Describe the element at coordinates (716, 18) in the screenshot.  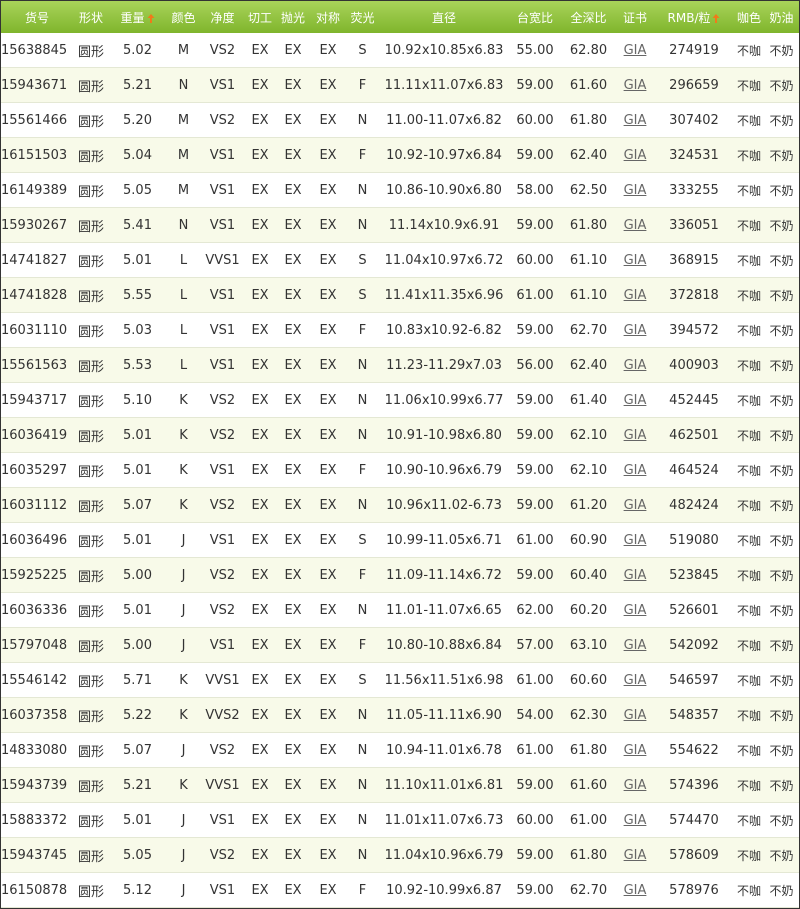
I see `sort-arrow` at that location.